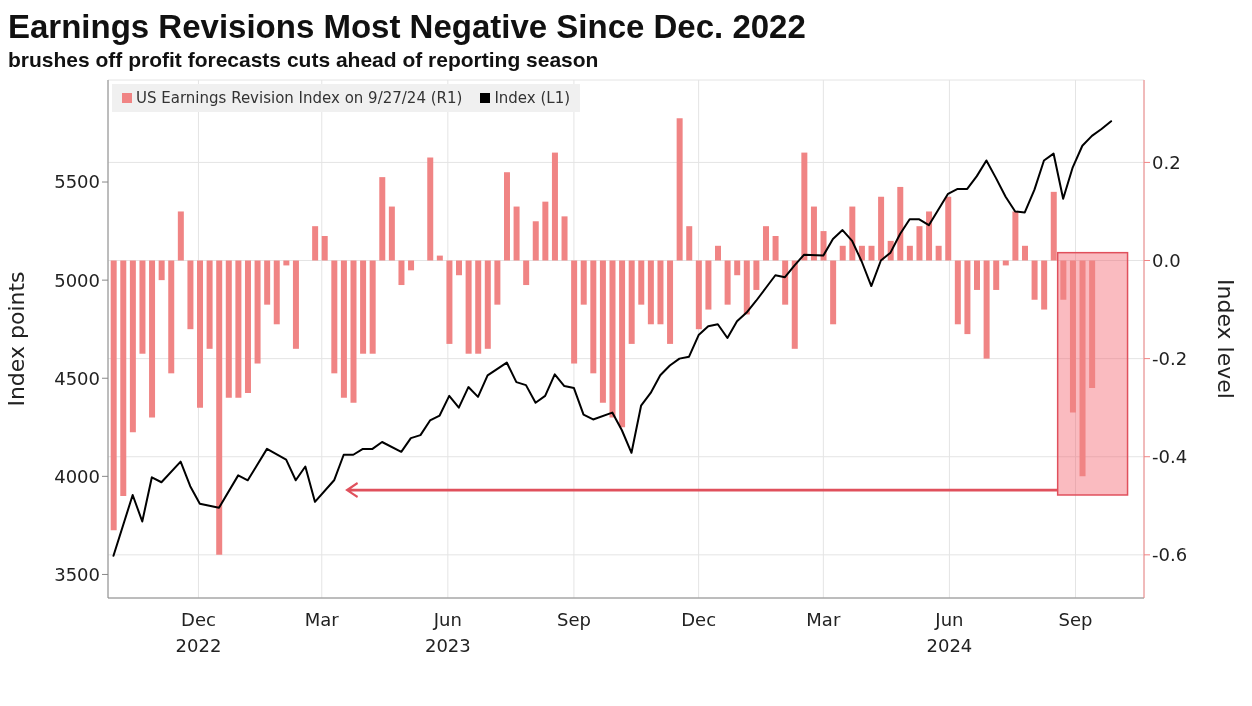  What do you see at coordinates (77, 182) in the screenshot?
I see `y-tick-label: 5500` at bounding box center [77, 182].